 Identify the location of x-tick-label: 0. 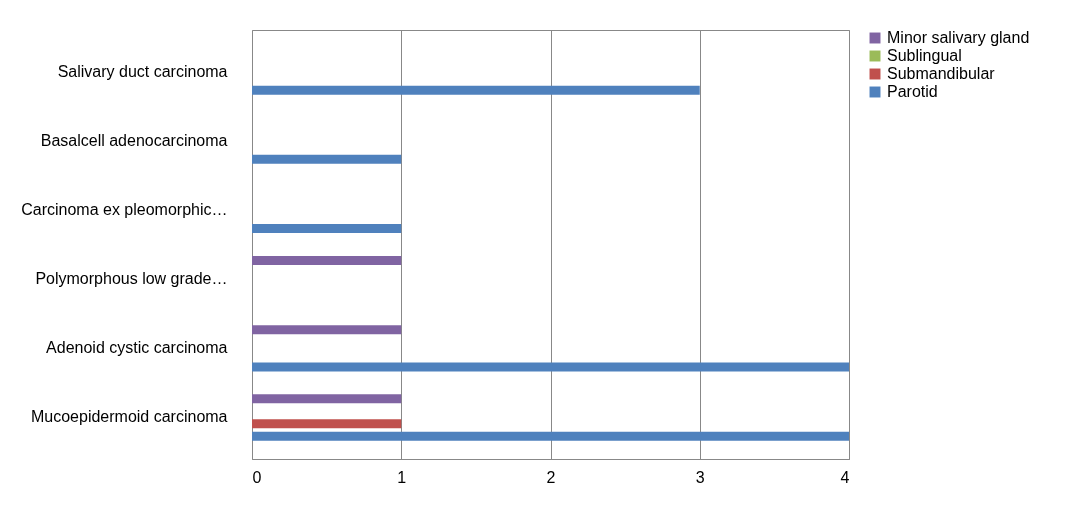
(257, 477).